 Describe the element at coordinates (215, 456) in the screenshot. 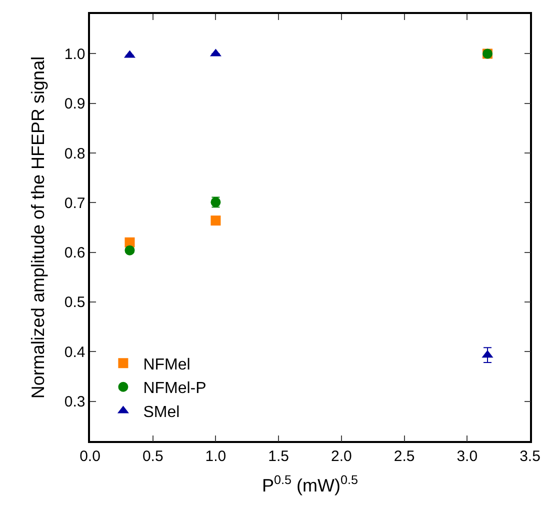

I see `x-tick-label: 1.0` at that location.